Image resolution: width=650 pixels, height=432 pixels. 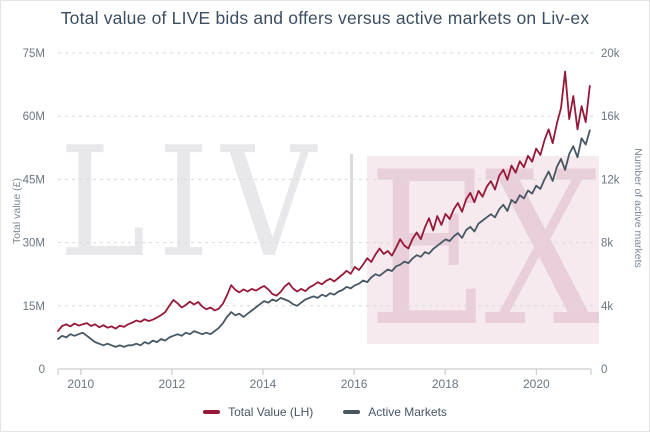 I want to click on svg-text: 2018, so click(x=445, y=384).